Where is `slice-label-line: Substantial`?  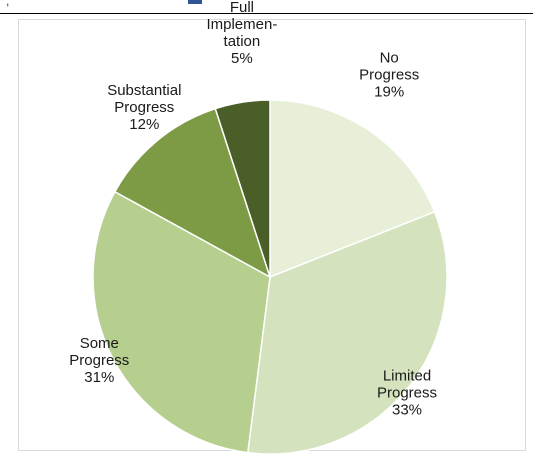
slice-label-line: Substantial is located at coordinates (144, 90).